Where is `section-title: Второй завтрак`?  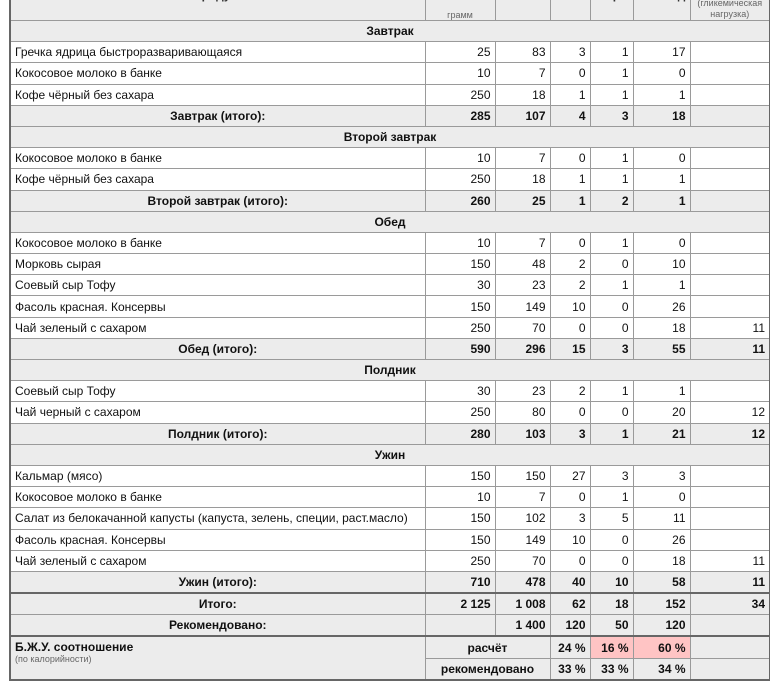
section-title: Второй завтрак is located at coordinates (389, 137).